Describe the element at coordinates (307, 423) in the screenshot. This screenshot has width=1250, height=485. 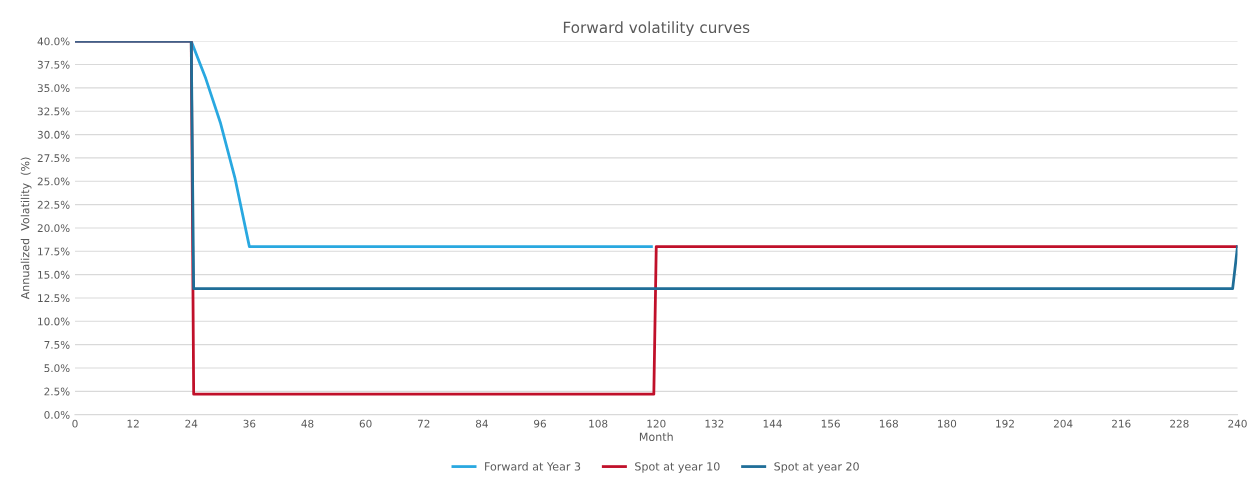
I see `x-tick-label: 48` at that location.